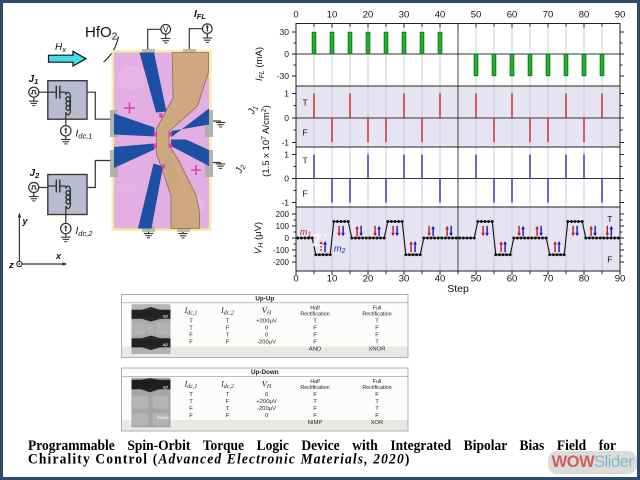  I want to click on svg-text: Z`, so click(320, 240).